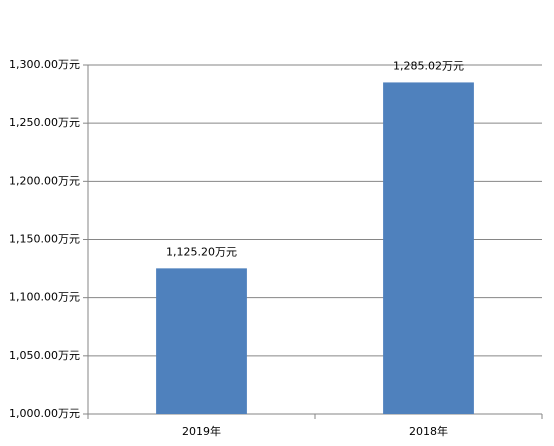 This screenshot has height=446, width=554. I want to click on y-tick-label: 1,250.00万元, so click(44, 122).